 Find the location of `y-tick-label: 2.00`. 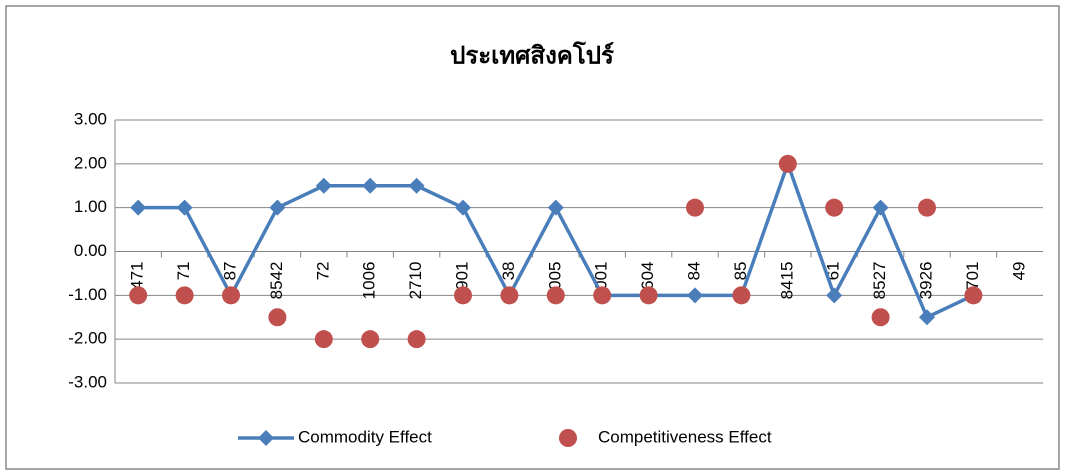

y-tick-label: 2.00 is located at coordinates (90, 162).